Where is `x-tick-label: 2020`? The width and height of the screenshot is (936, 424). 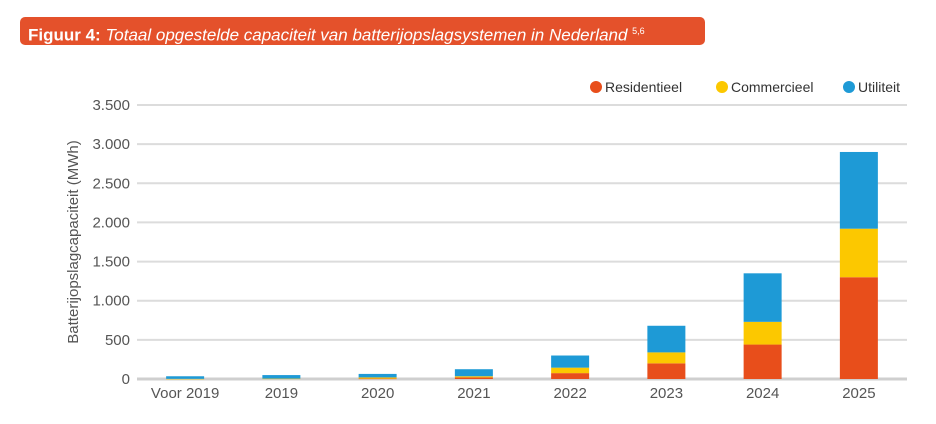 x-tick-label: 2020 is located at coordinates (377, 393).